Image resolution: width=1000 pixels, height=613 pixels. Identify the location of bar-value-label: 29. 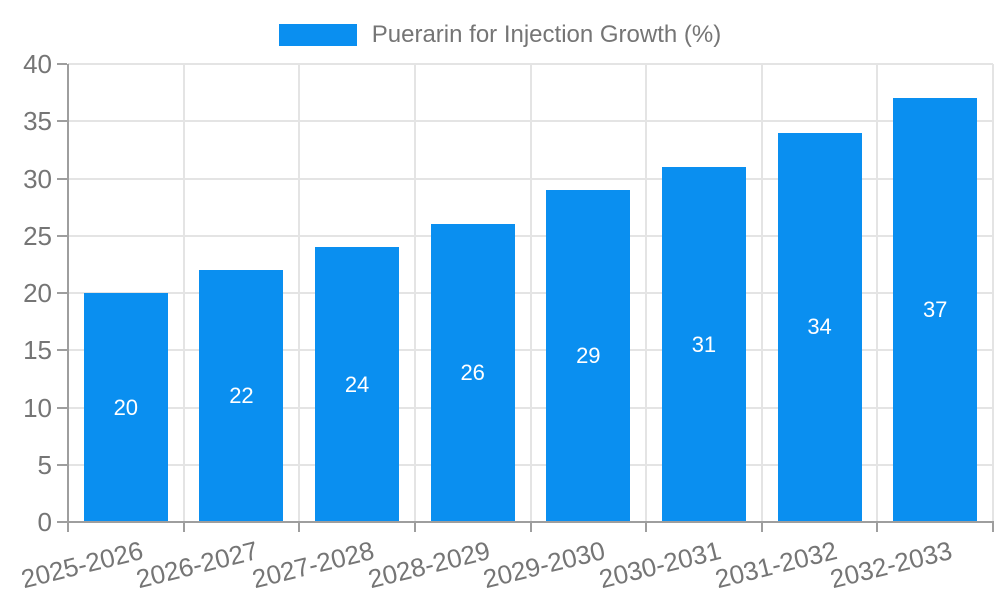
(588, 355).